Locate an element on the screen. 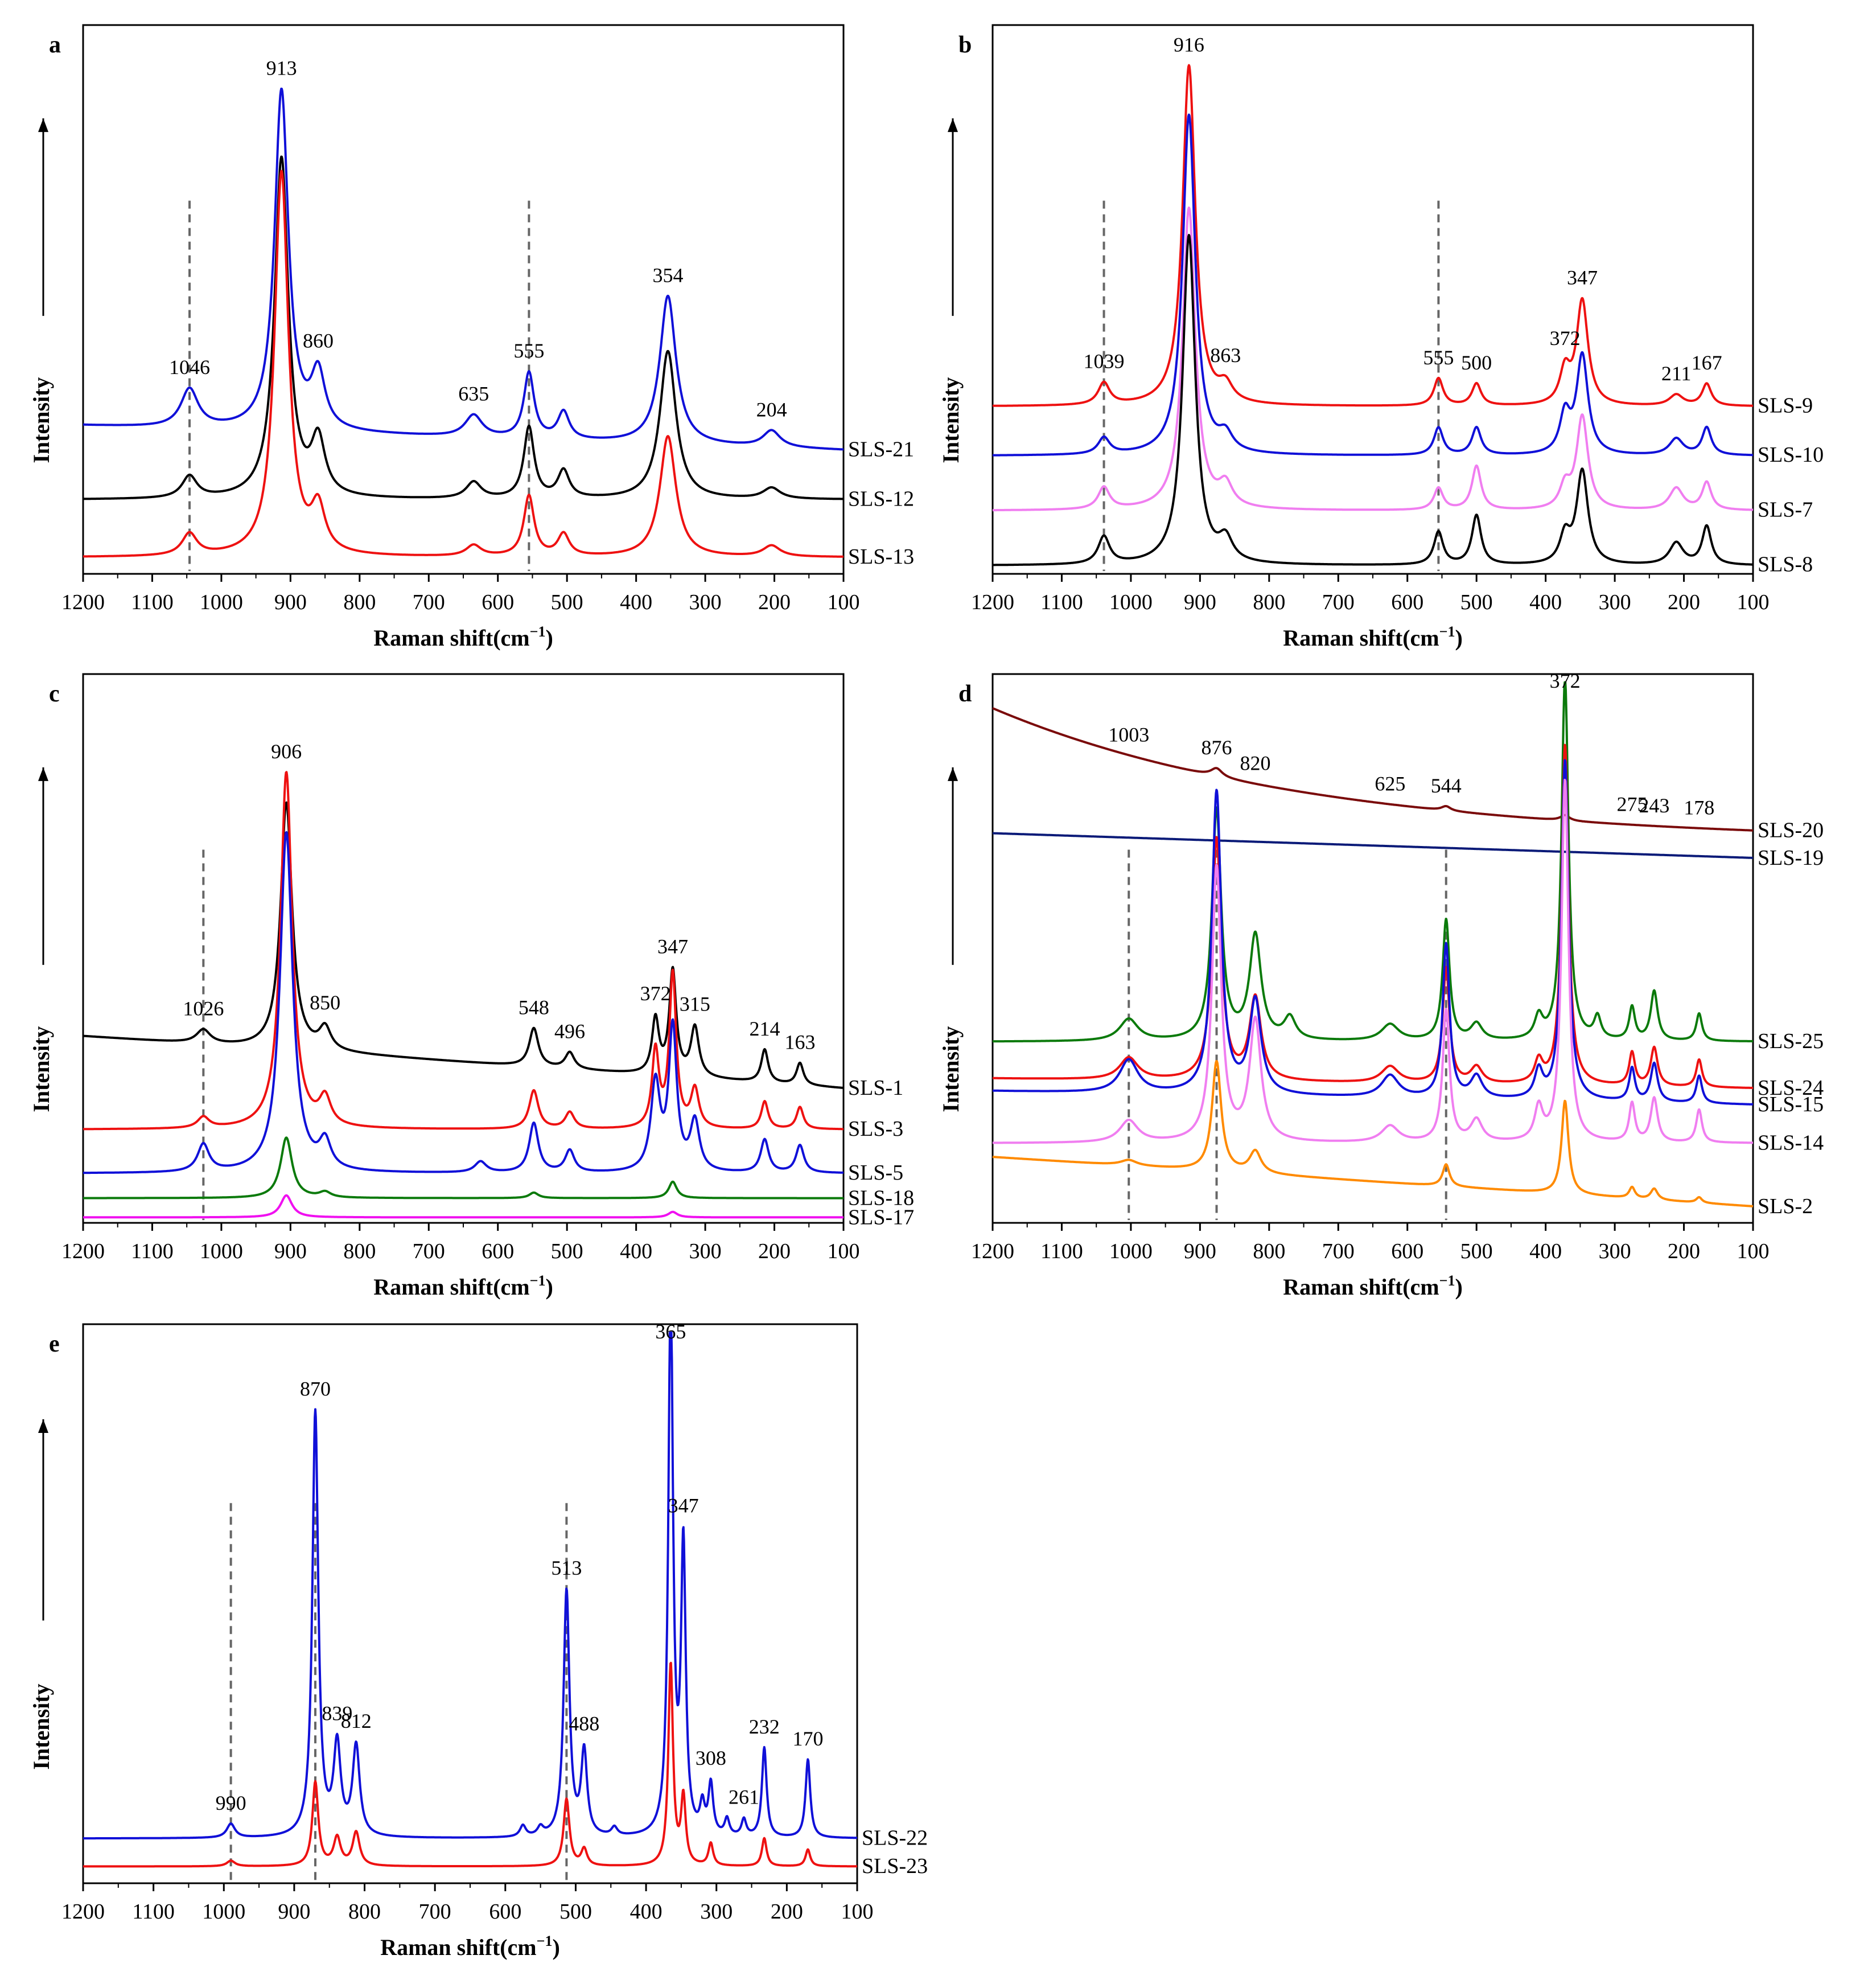 This screenshot has height=1988, width=1868. peak-label: 1039 is located at coordinates (1104, 361).